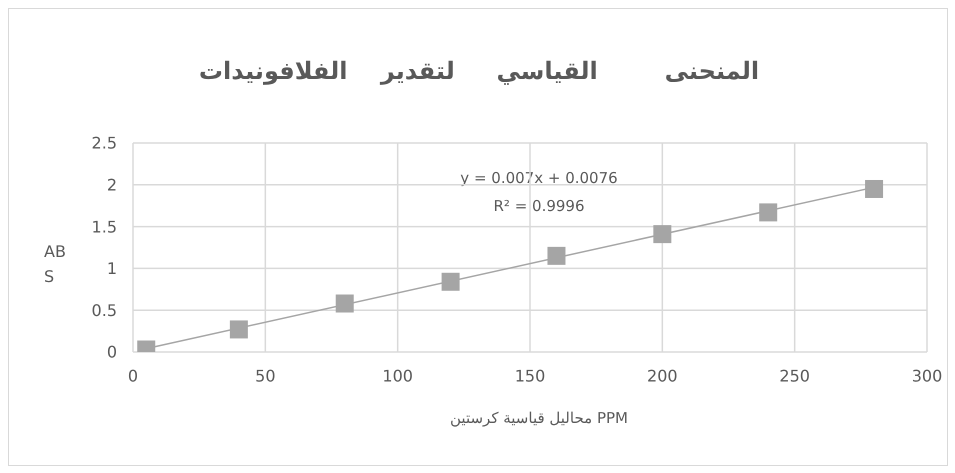 The image size is (955, 473). I want to click on annotation: R² = 0.9996, so click(539, 206).